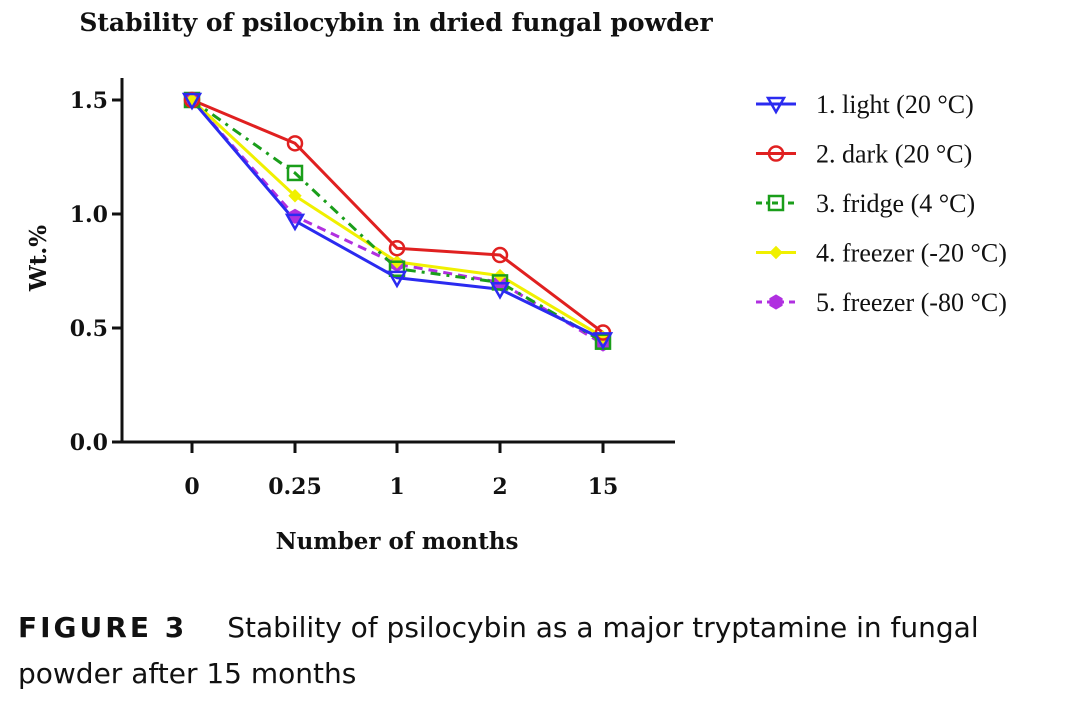  Describe the element at coordinates (895, 104) in the screenshot. I see `legend-label-1: 1. light (20 °C)` at that location.